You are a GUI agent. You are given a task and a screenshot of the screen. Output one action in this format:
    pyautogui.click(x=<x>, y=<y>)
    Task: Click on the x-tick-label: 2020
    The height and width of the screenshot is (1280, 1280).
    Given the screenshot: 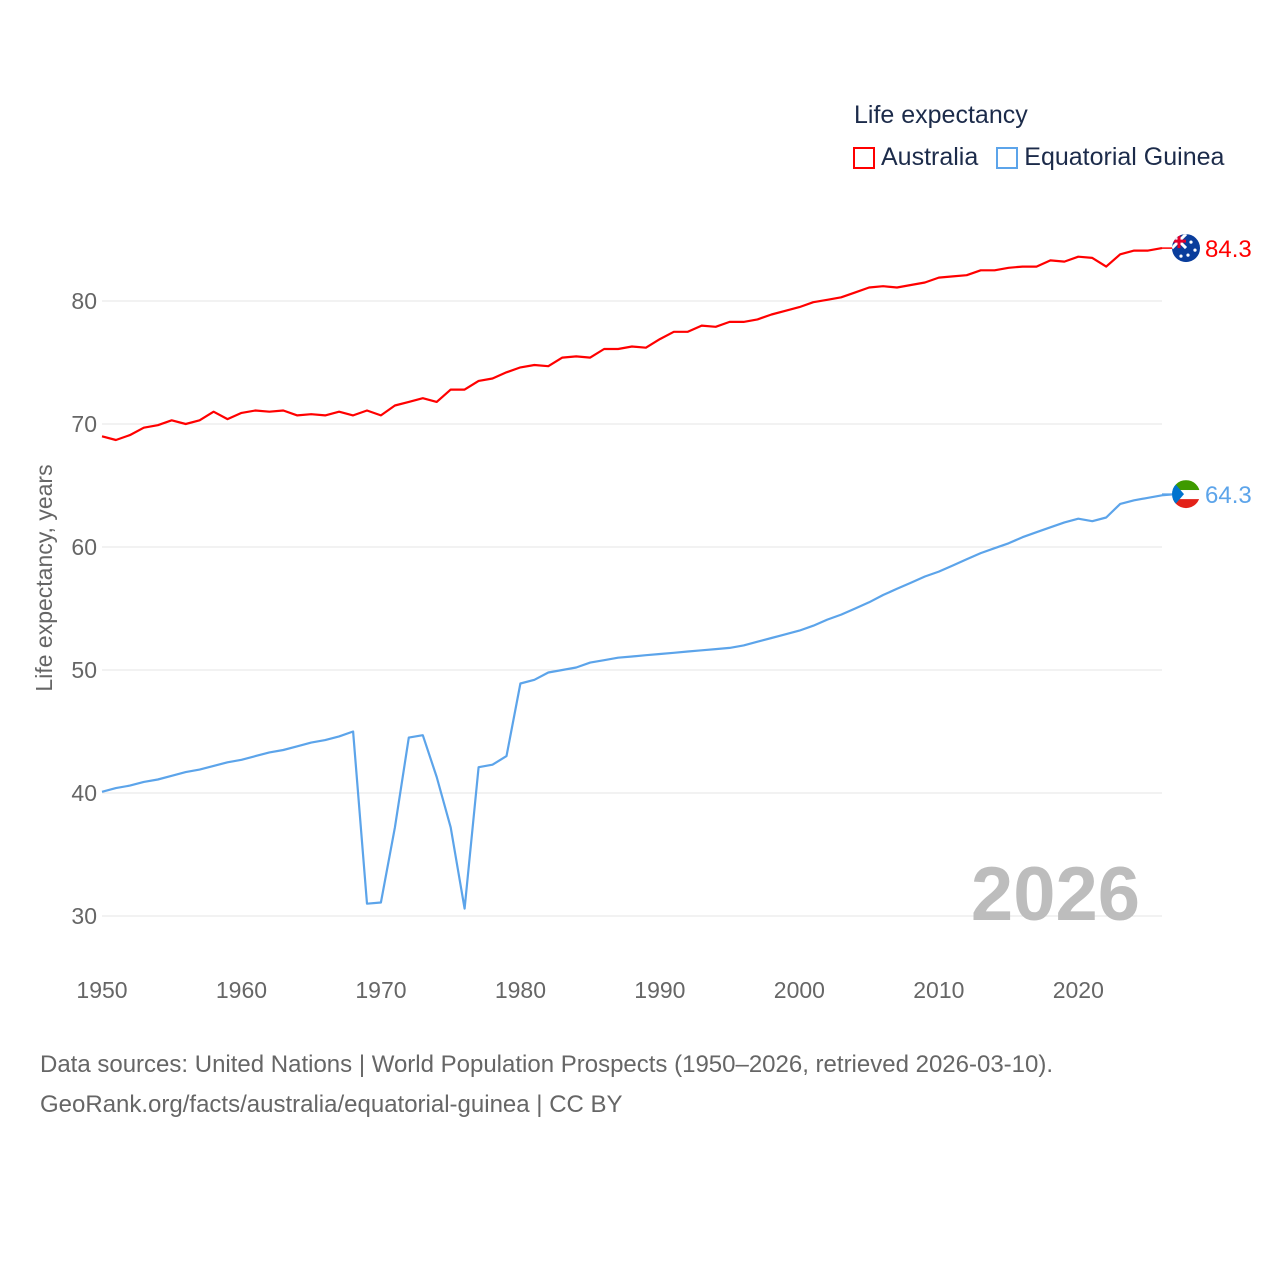 What is the action you would take?
    pyautogui.click(x=1078, y=990)
    